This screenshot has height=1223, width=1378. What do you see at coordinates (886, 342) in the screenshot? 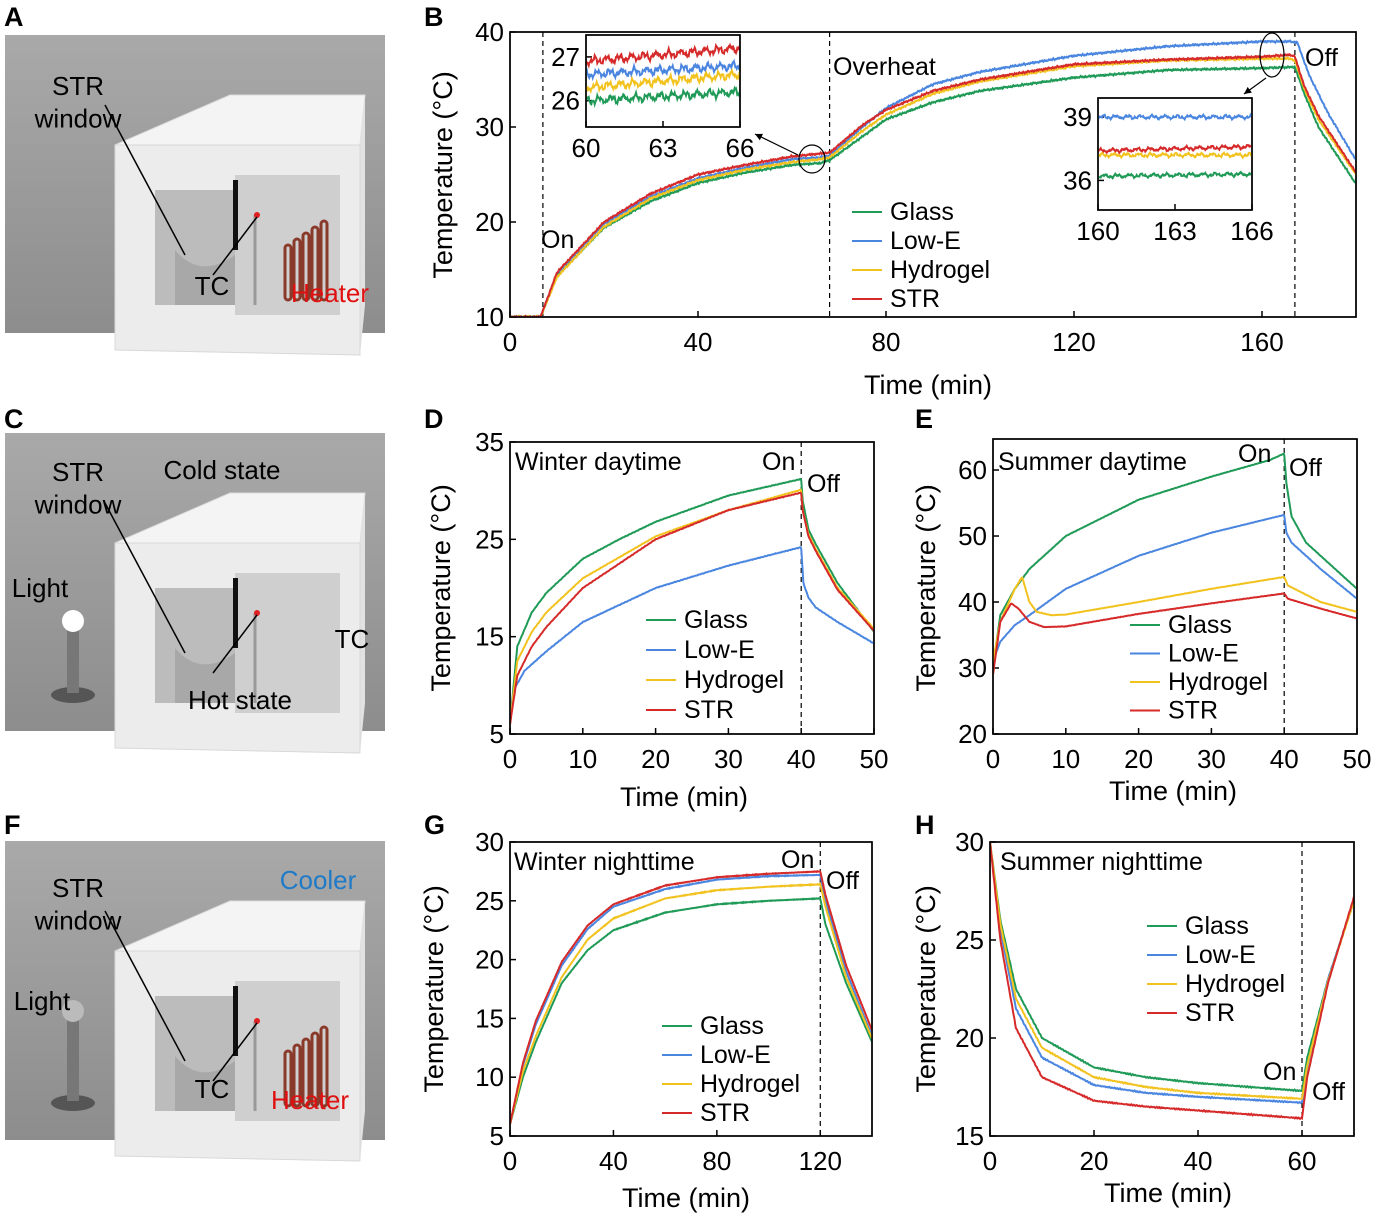
I see `x-tick-label: 80` at bounding box center [886, 342].